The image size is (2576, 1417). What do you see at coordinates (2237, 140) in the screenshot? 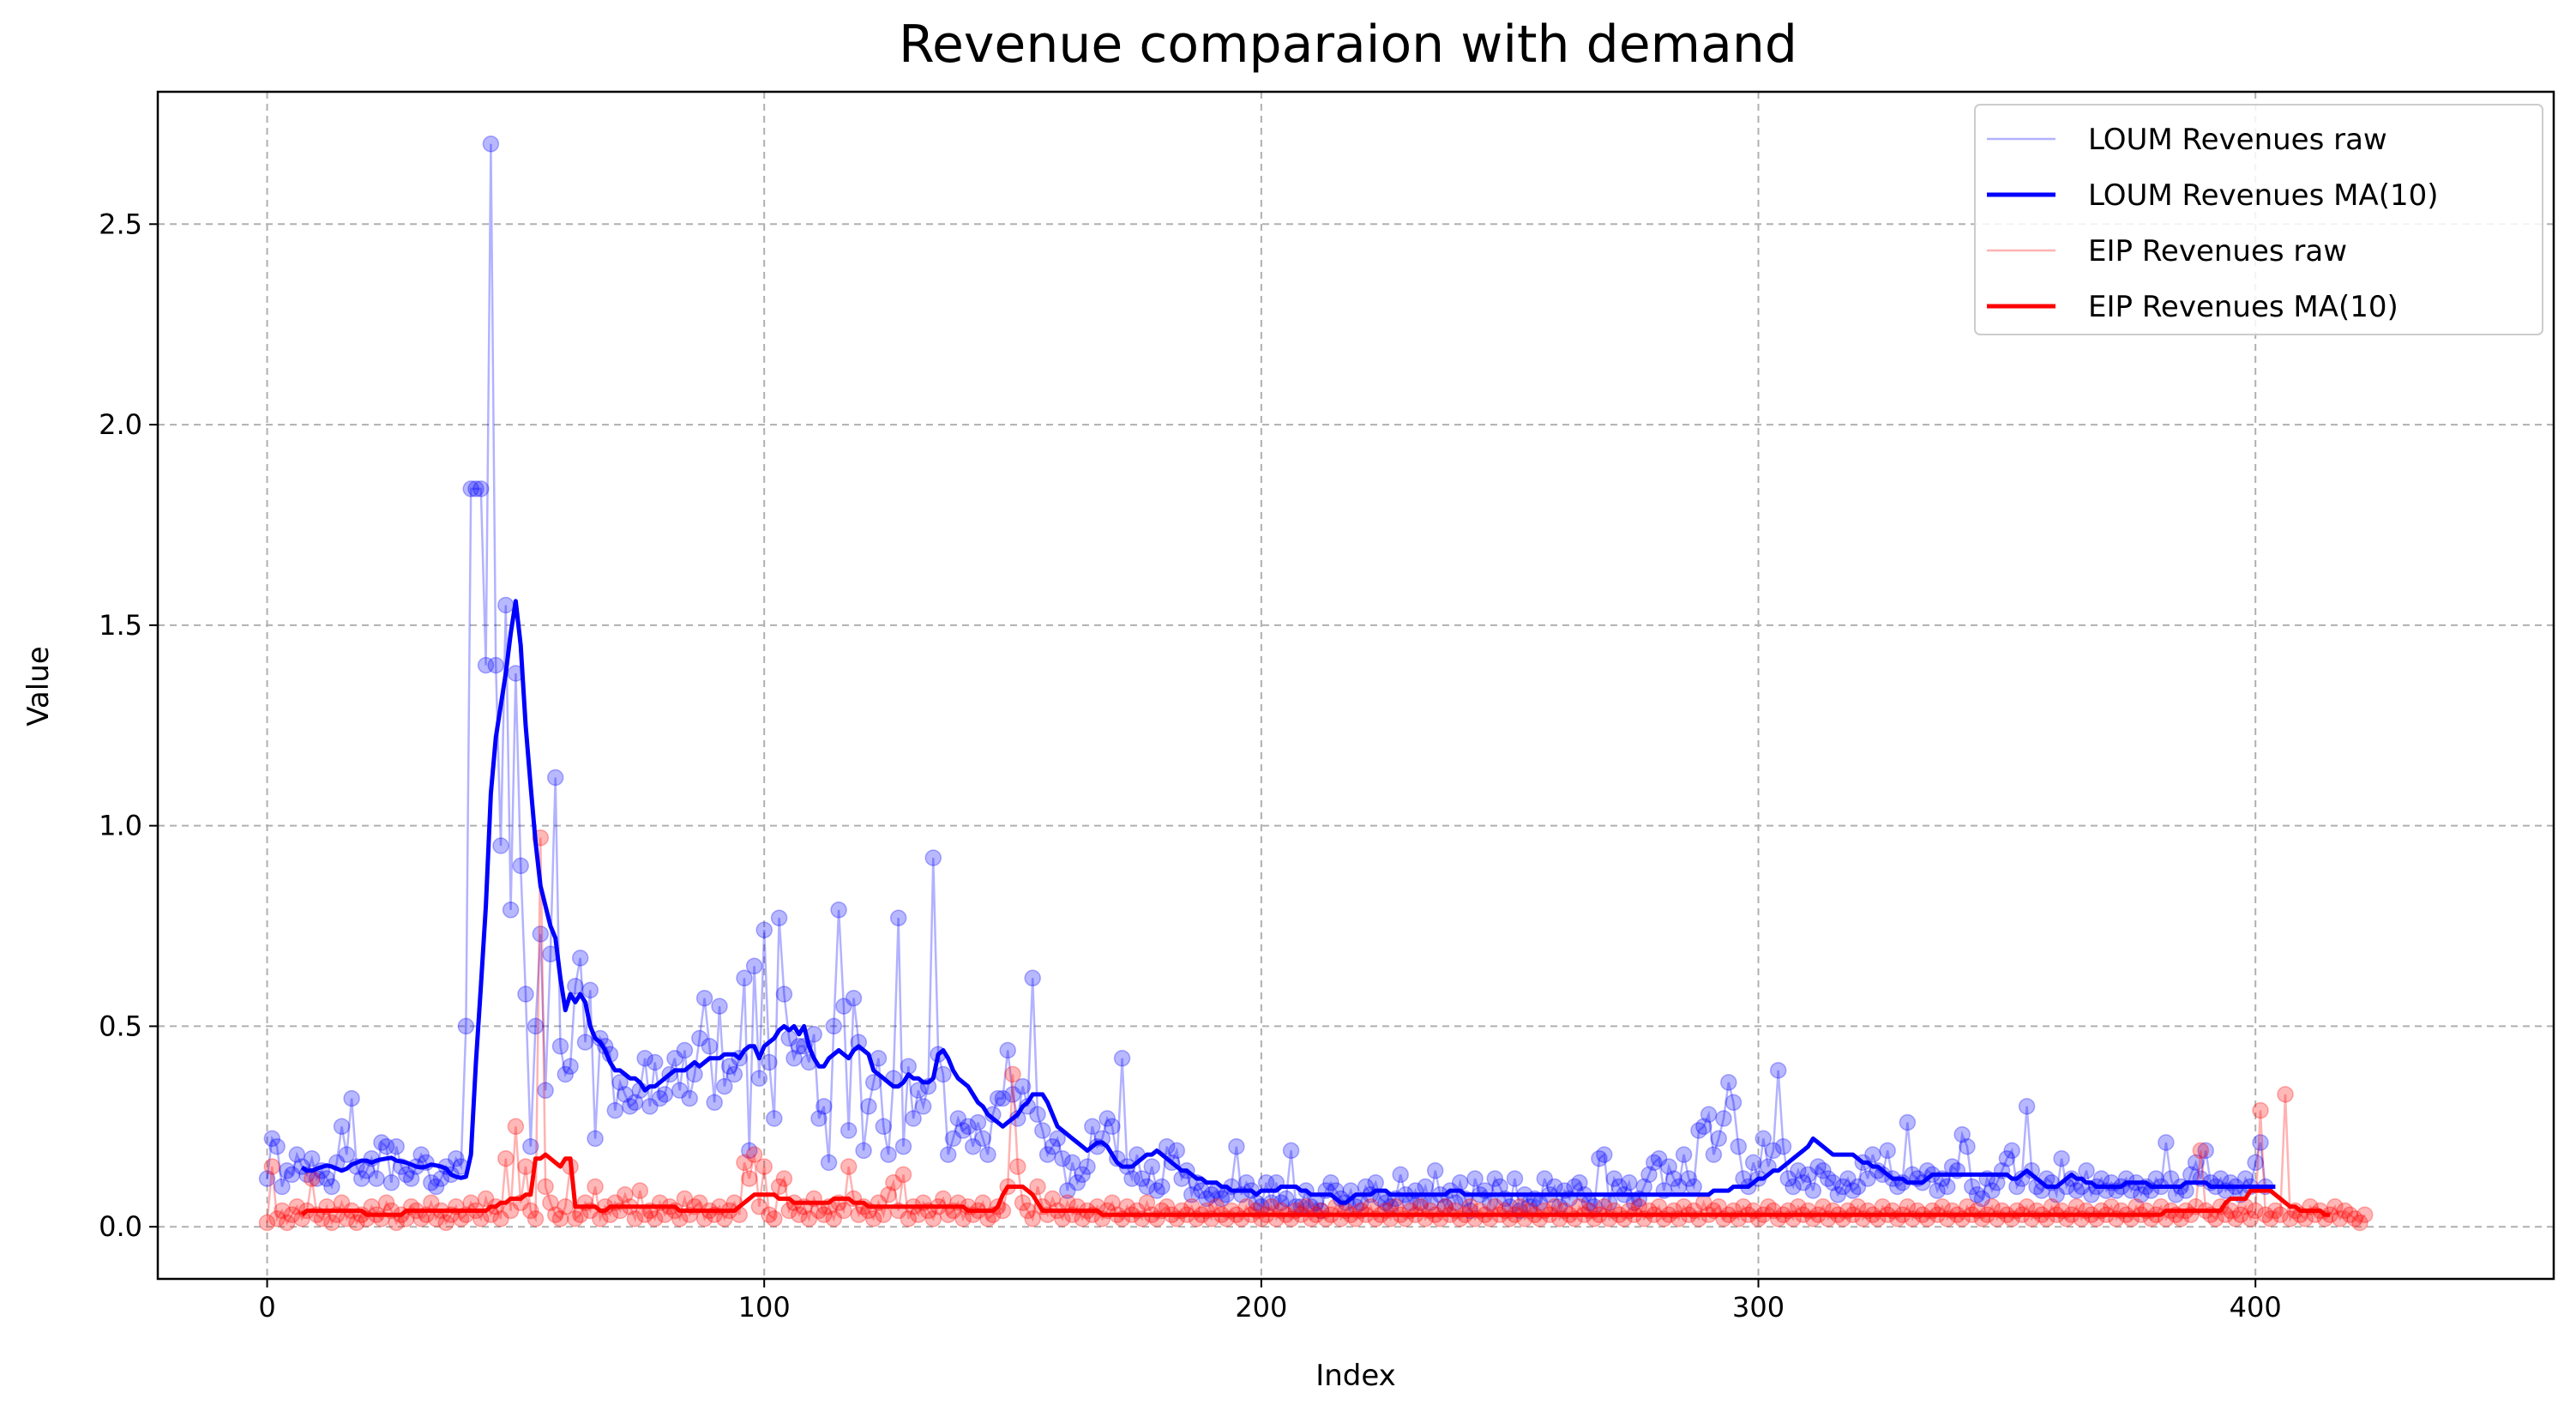
I see `legend-label: LOUM Revenues raw` at bounding box center [2237, 140].